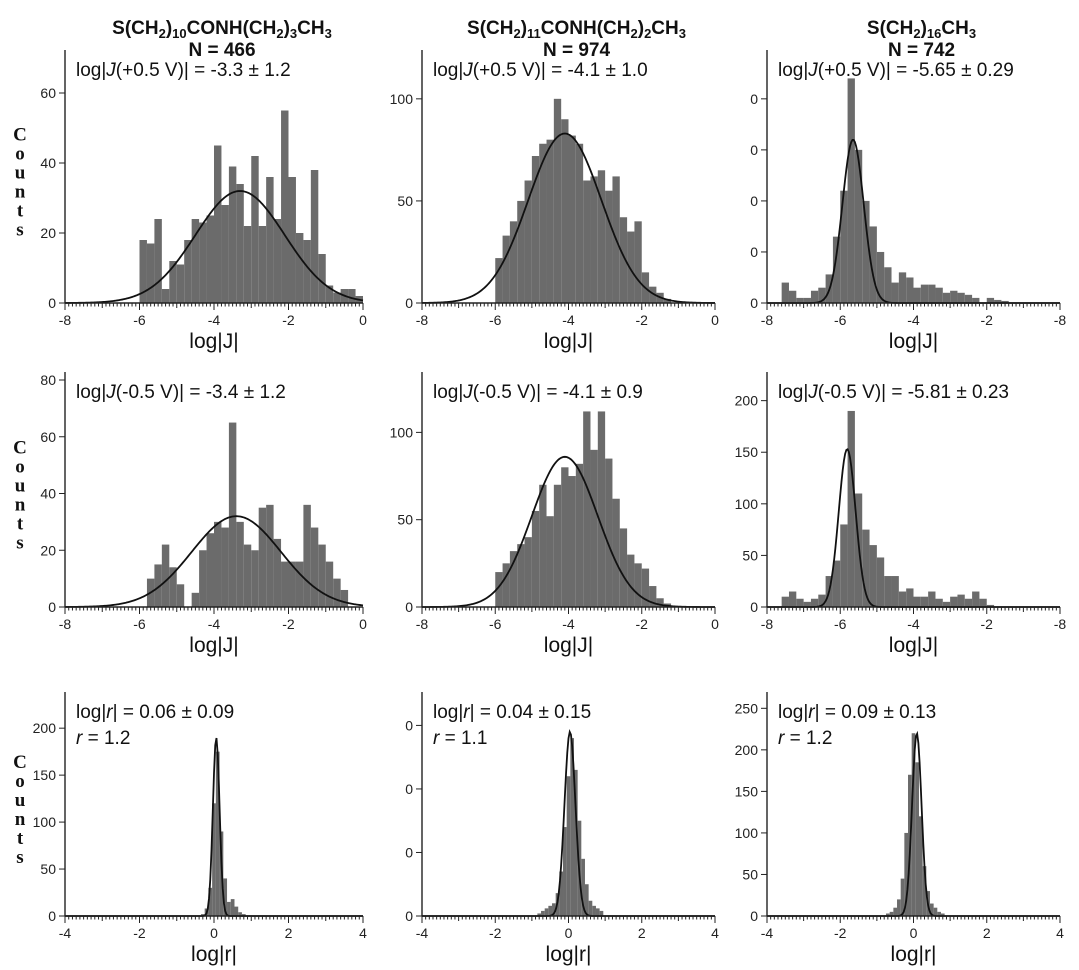  Describe the element at coordinates (20, 838) in the screenshot. I see `y-axis-label-letter: t` at that location.